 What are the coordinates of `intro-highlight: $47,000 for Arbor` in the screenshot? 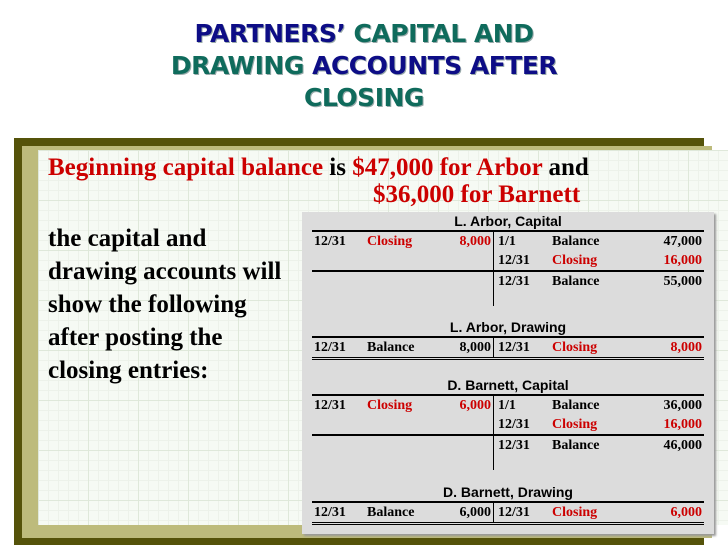 It's located at (447, 167).